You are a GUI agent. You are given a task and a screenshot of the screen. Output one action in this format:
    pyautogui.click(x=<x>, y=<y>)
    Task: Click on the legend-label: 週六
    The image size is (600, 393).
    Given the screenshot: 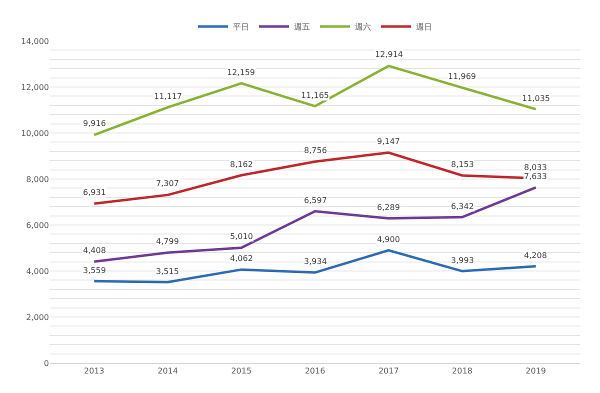 What is the action you would take?
    pyautogui.click(x=363, y=27)
    